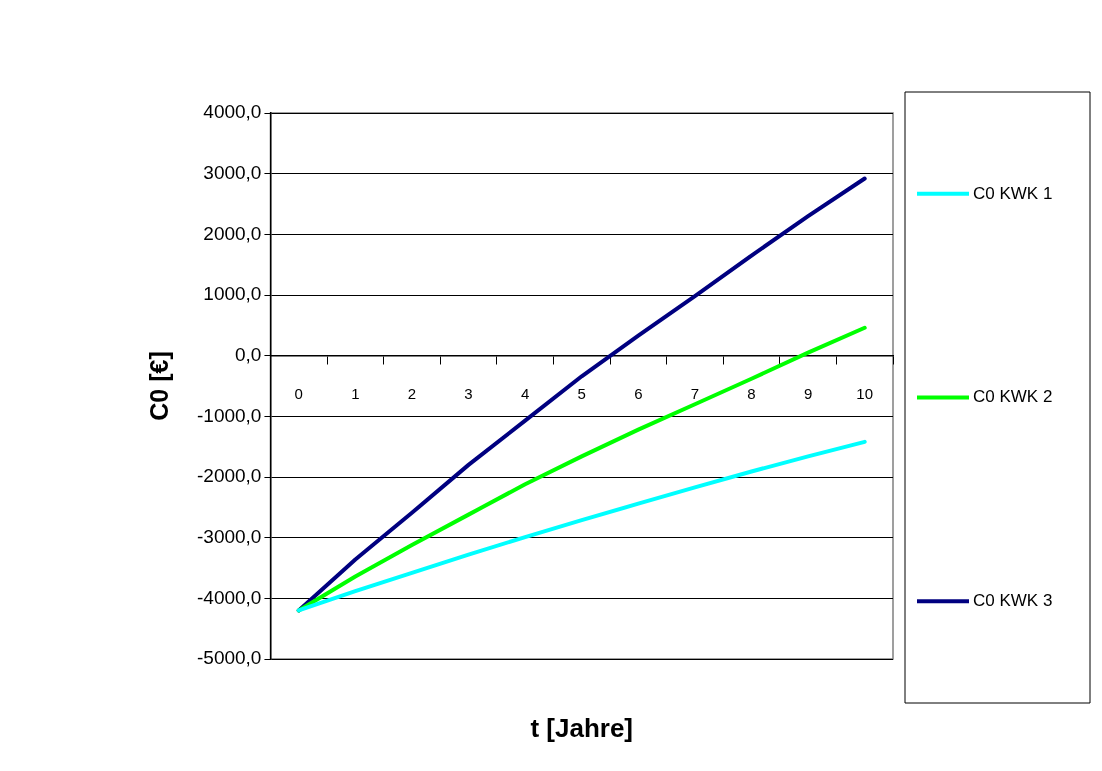  I want to click on y-tick-label: 4000,0, so click(232, 112).